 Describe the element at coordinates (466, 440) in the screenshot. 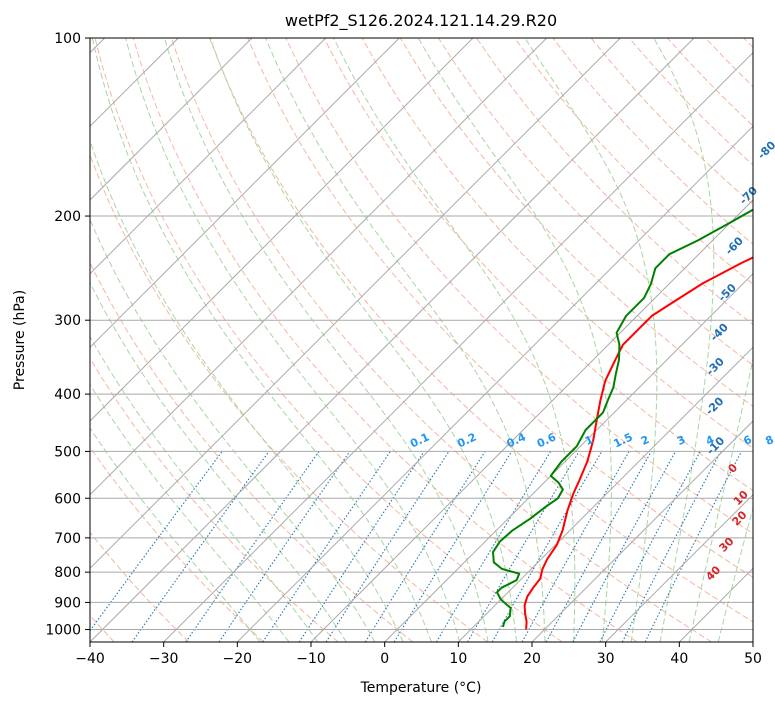

I see `mixing-ratio-label: 0.2` at that location.